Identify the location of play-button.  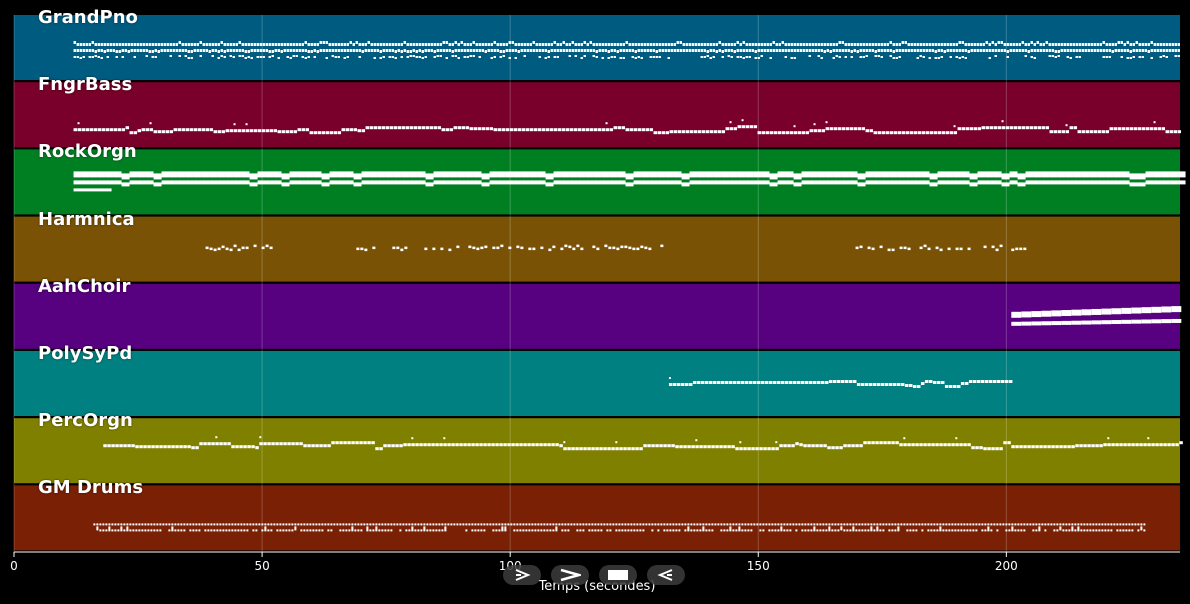
(522, 575).